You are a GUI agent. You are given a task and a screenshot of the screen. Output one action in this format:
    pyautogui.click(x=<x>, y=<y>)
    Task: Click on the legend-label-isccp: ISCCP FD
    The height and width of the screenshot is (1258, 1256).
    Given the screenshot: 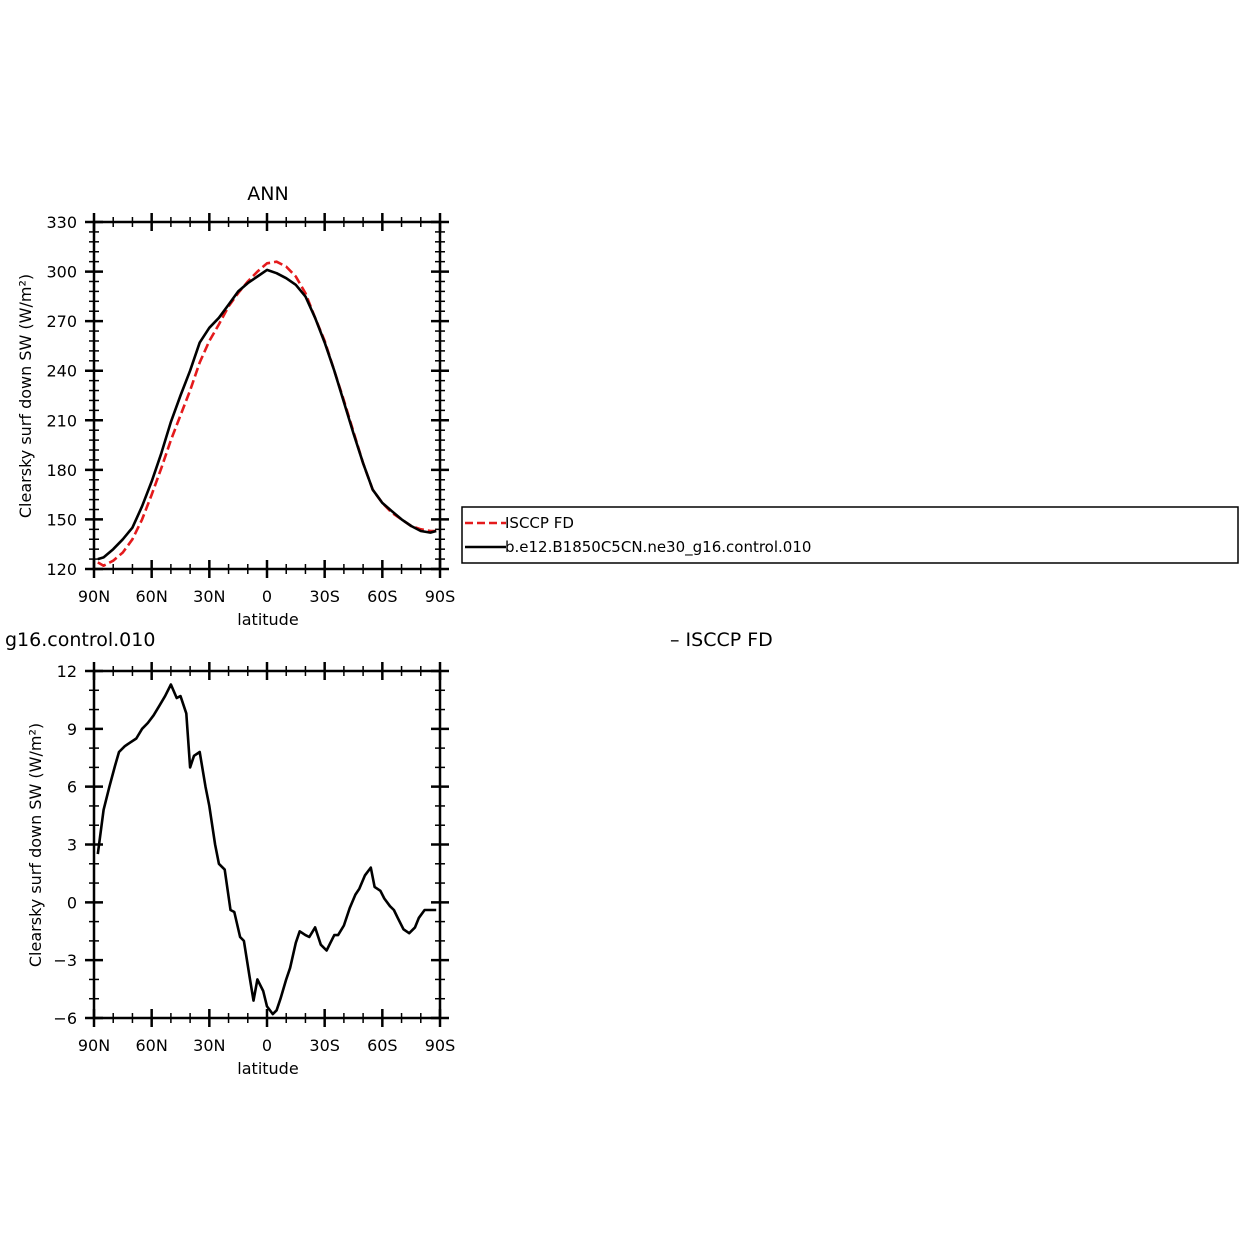 What is the action you would take?
    pyautogui.click(x=539, y=523)
    